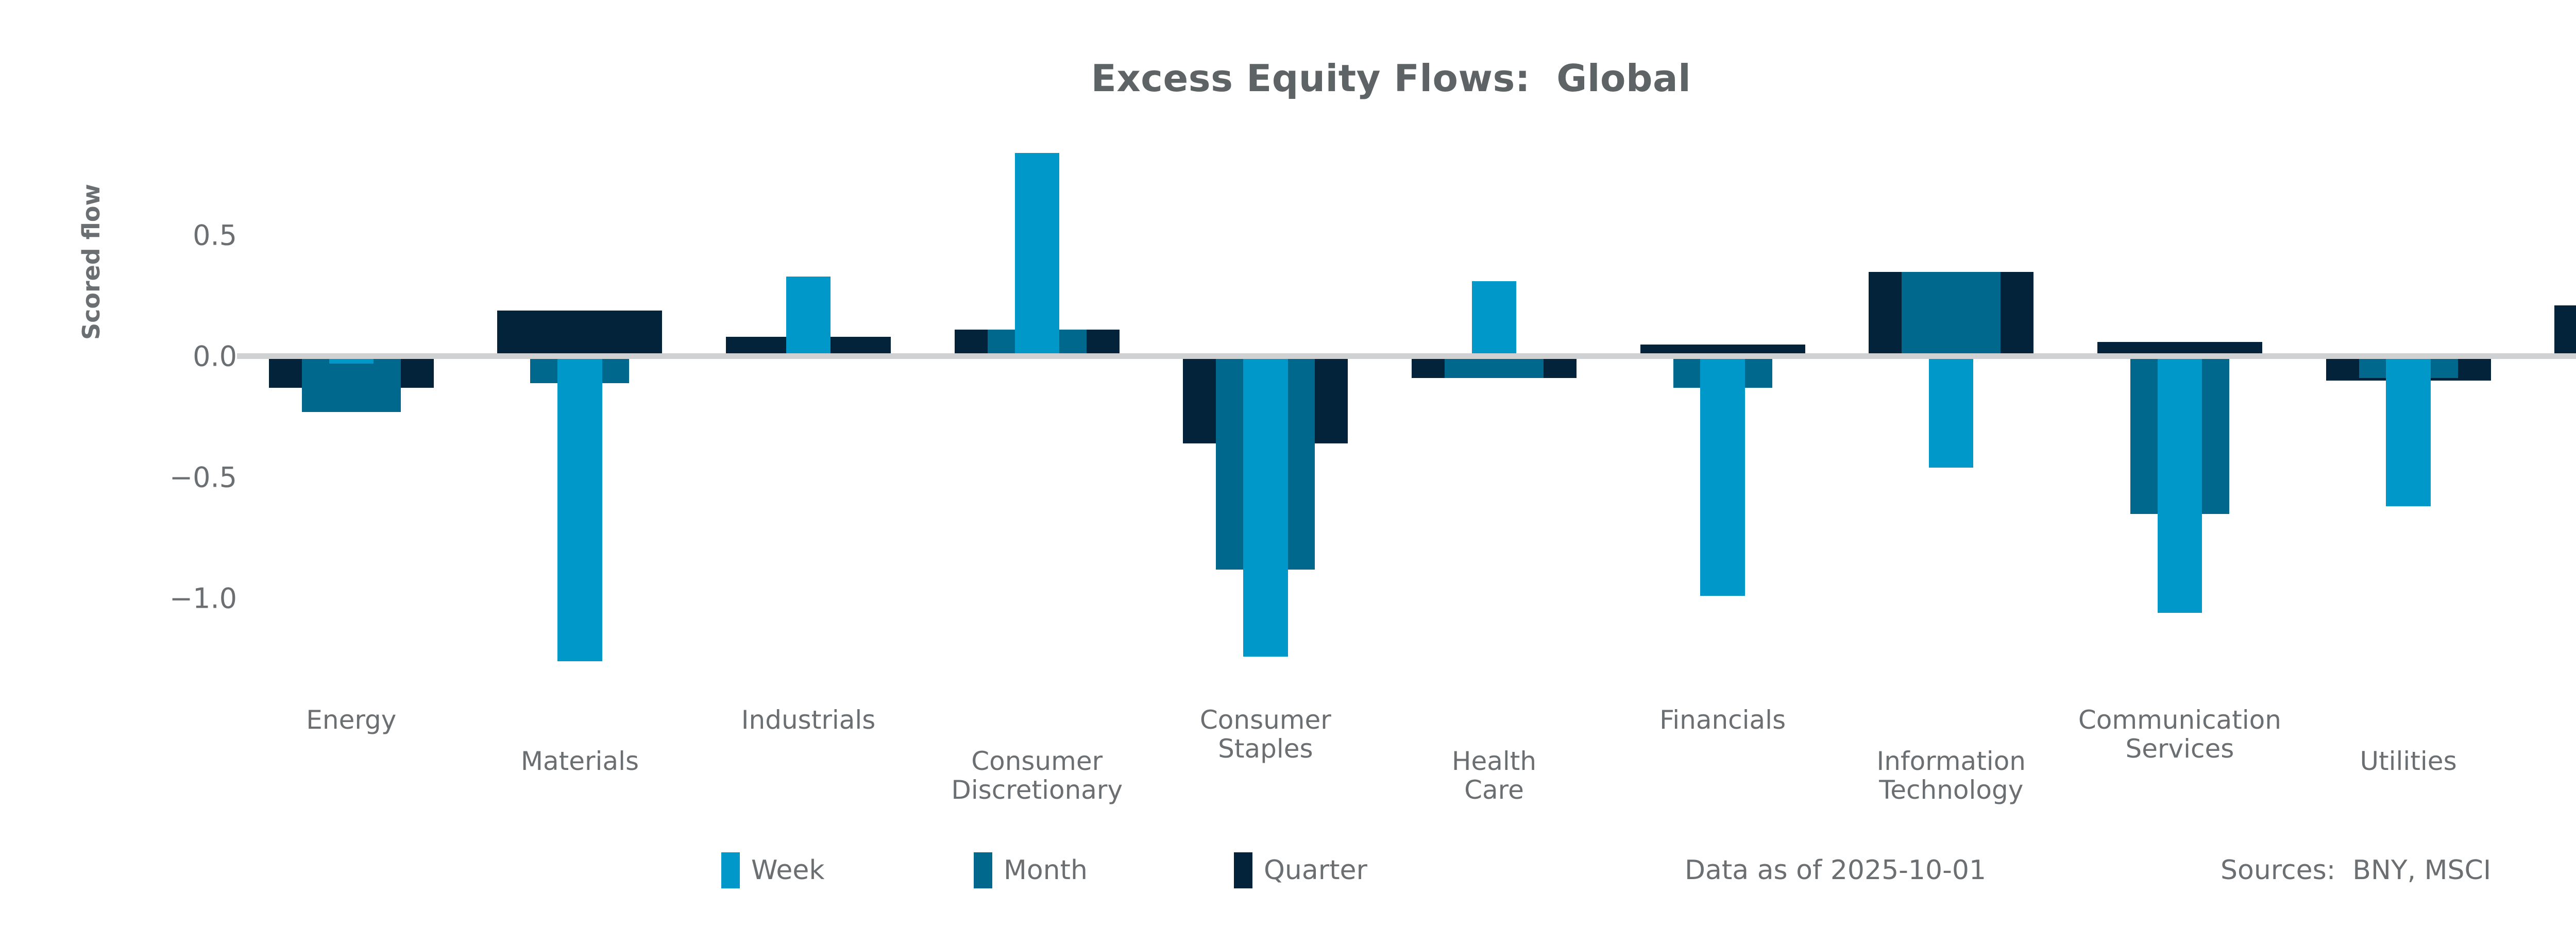 This screenshot has width=2576, height=927. Describe the element at coordinates (1722, 720) in the screenshot. I see `x-axis-tick-label: Financials` at that location.